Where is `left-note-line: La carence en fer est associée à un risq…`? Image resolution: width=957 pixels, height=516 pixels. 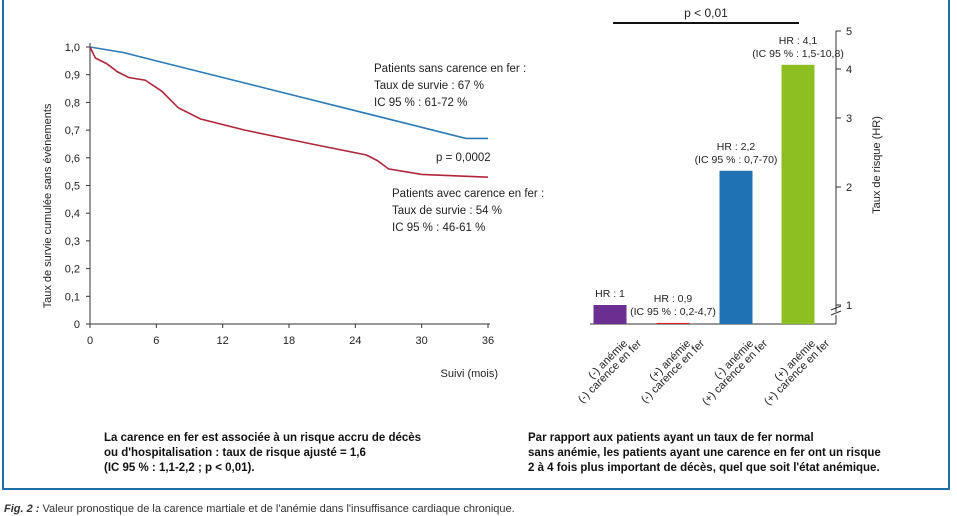
left-note-line: La carence en fer est associée à un risq… is located at coordinates (263, 438).